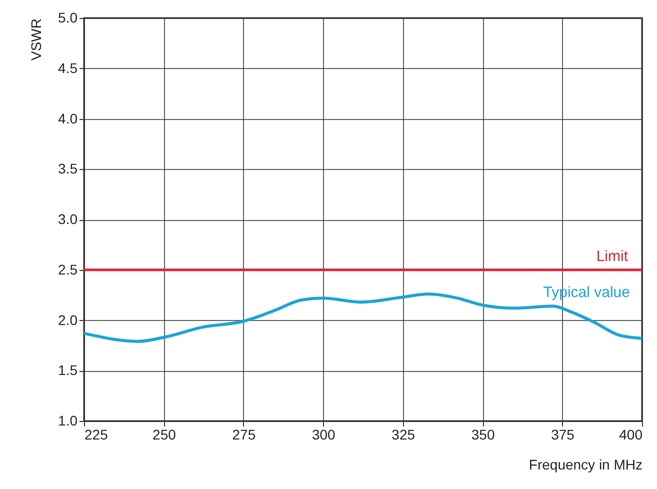  What do you see at coordinates (36, 39) in the screenshot?
I see `y-axis-title: VSWR` at bounding box center [36, 39].